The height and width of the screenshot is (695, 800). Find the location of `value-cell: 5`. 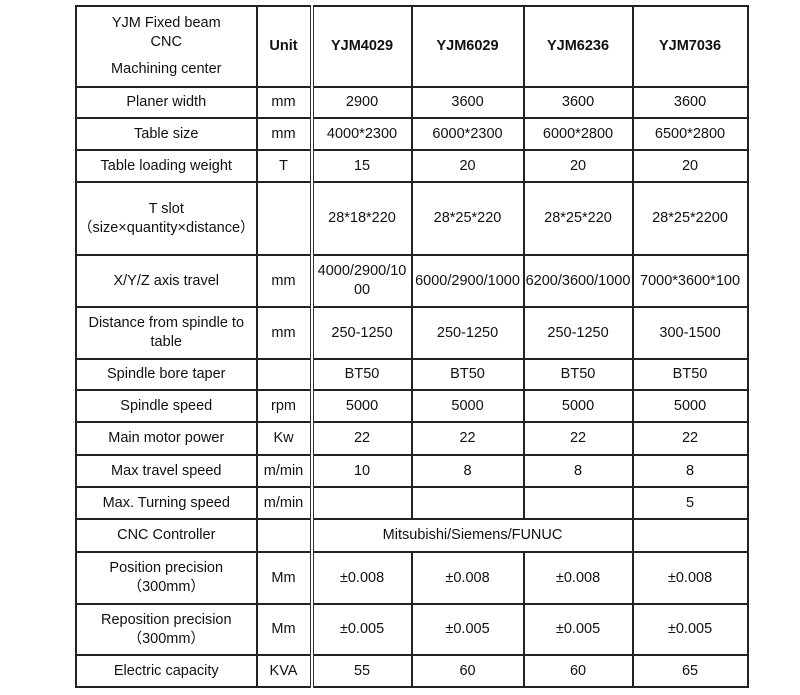

value-cell: 5 is located at coordinates (690, 503).